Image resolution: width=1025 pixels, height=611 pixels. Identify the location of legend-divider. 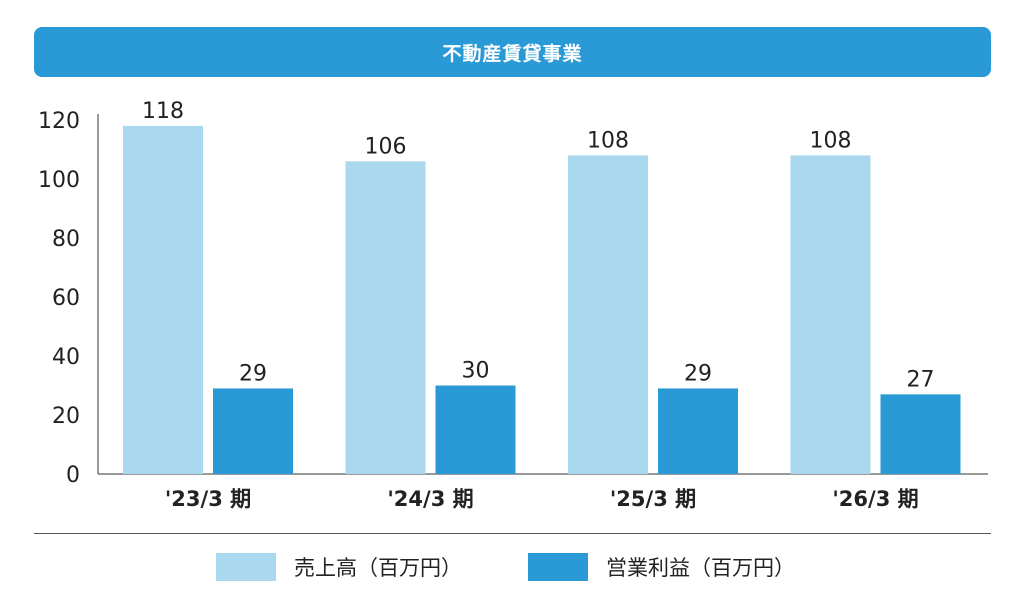
(512, 533).